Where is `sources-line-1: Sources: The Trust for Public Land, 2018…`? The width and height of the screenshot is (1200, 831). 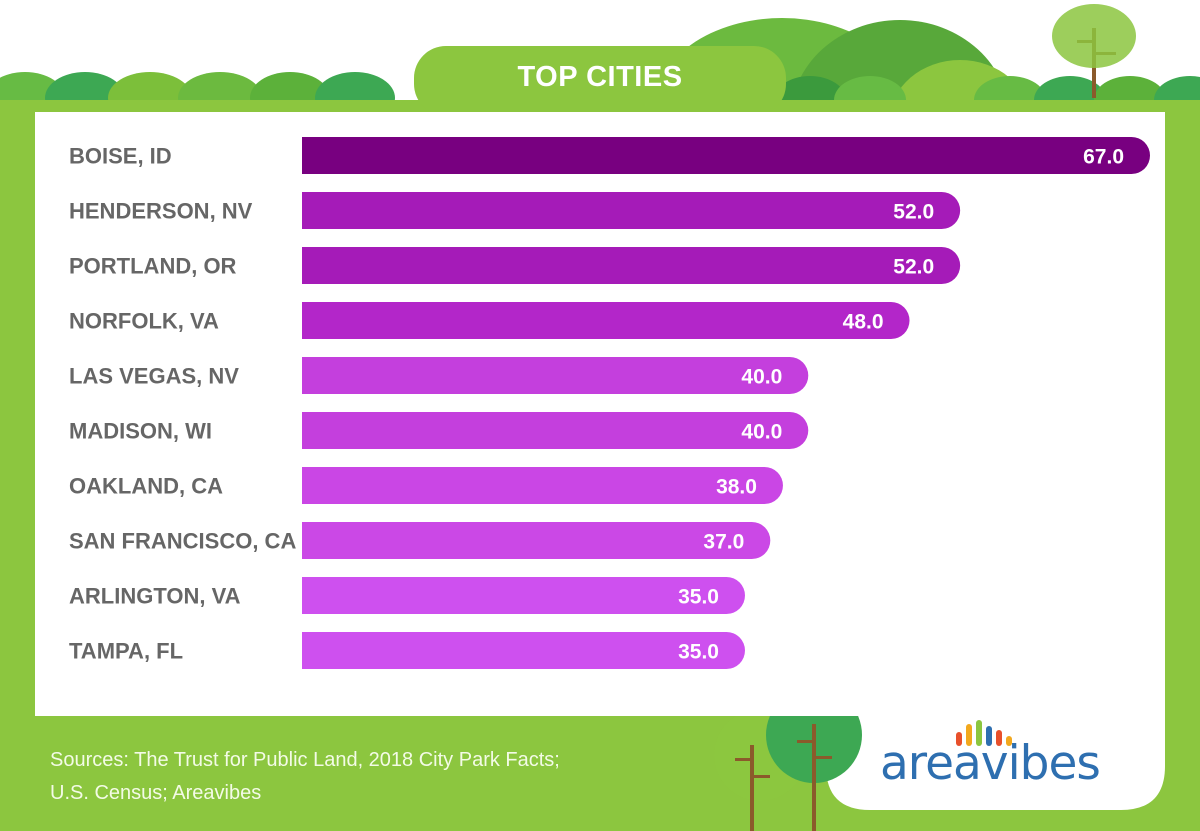
sources-line-1: Sources: The Trust for Public Land, 2018… is located at coordinates (305, 760).